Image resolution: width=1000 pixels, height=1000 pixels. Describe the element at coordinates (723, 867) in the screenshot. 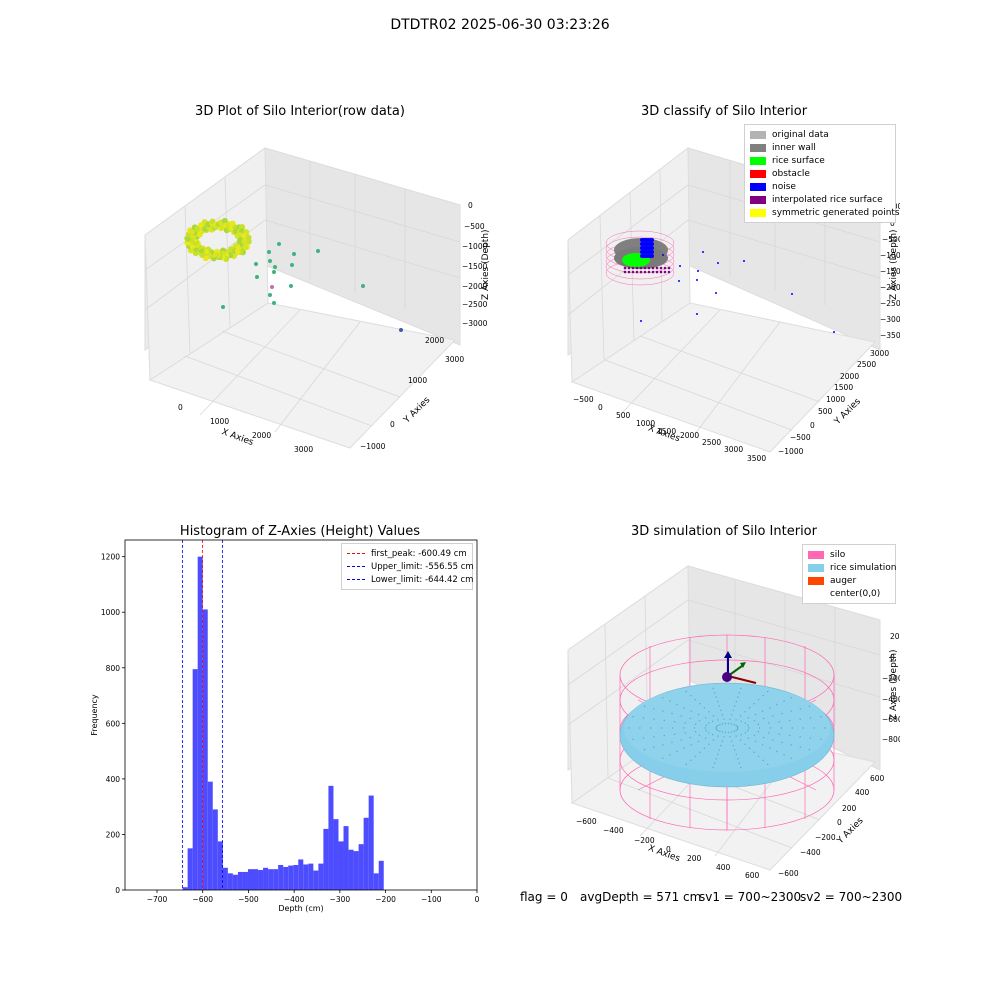

I see `sim-x-tick-5: 400` at that location.